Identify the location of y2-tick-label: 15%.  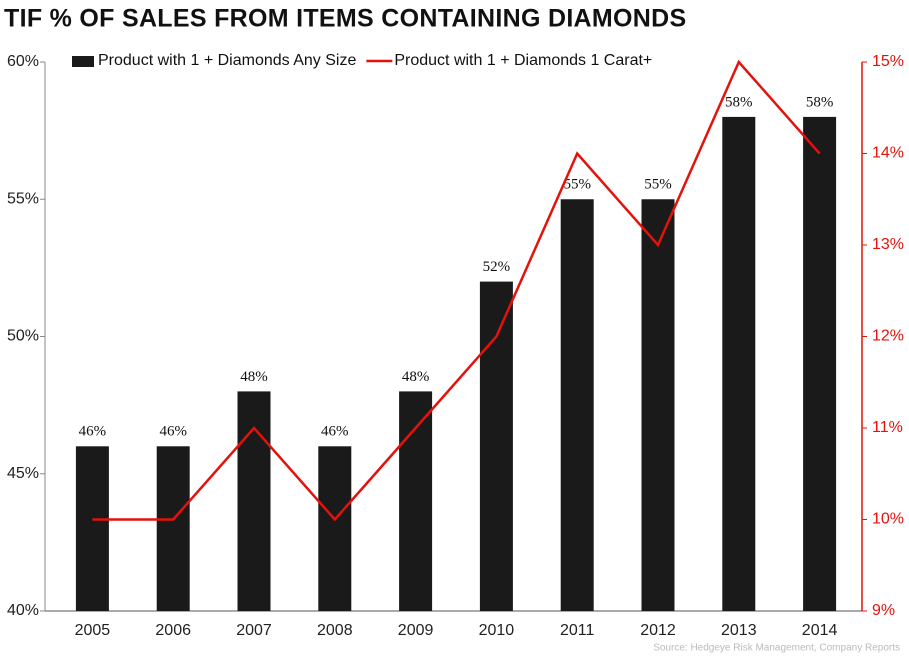
(888, 61).